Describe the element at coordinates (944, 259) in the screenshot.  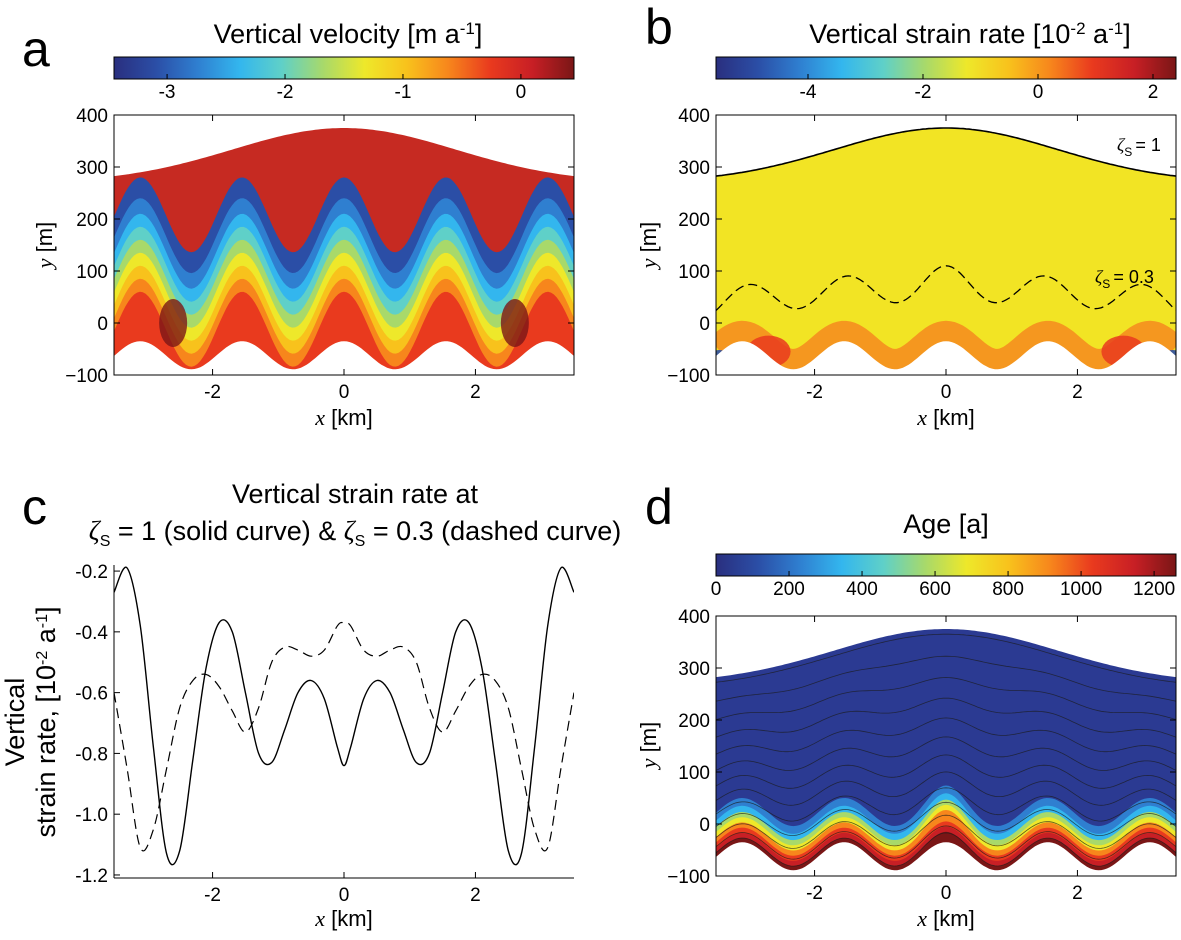
I see `panel-b-xticks: -2 0 2` at that location.